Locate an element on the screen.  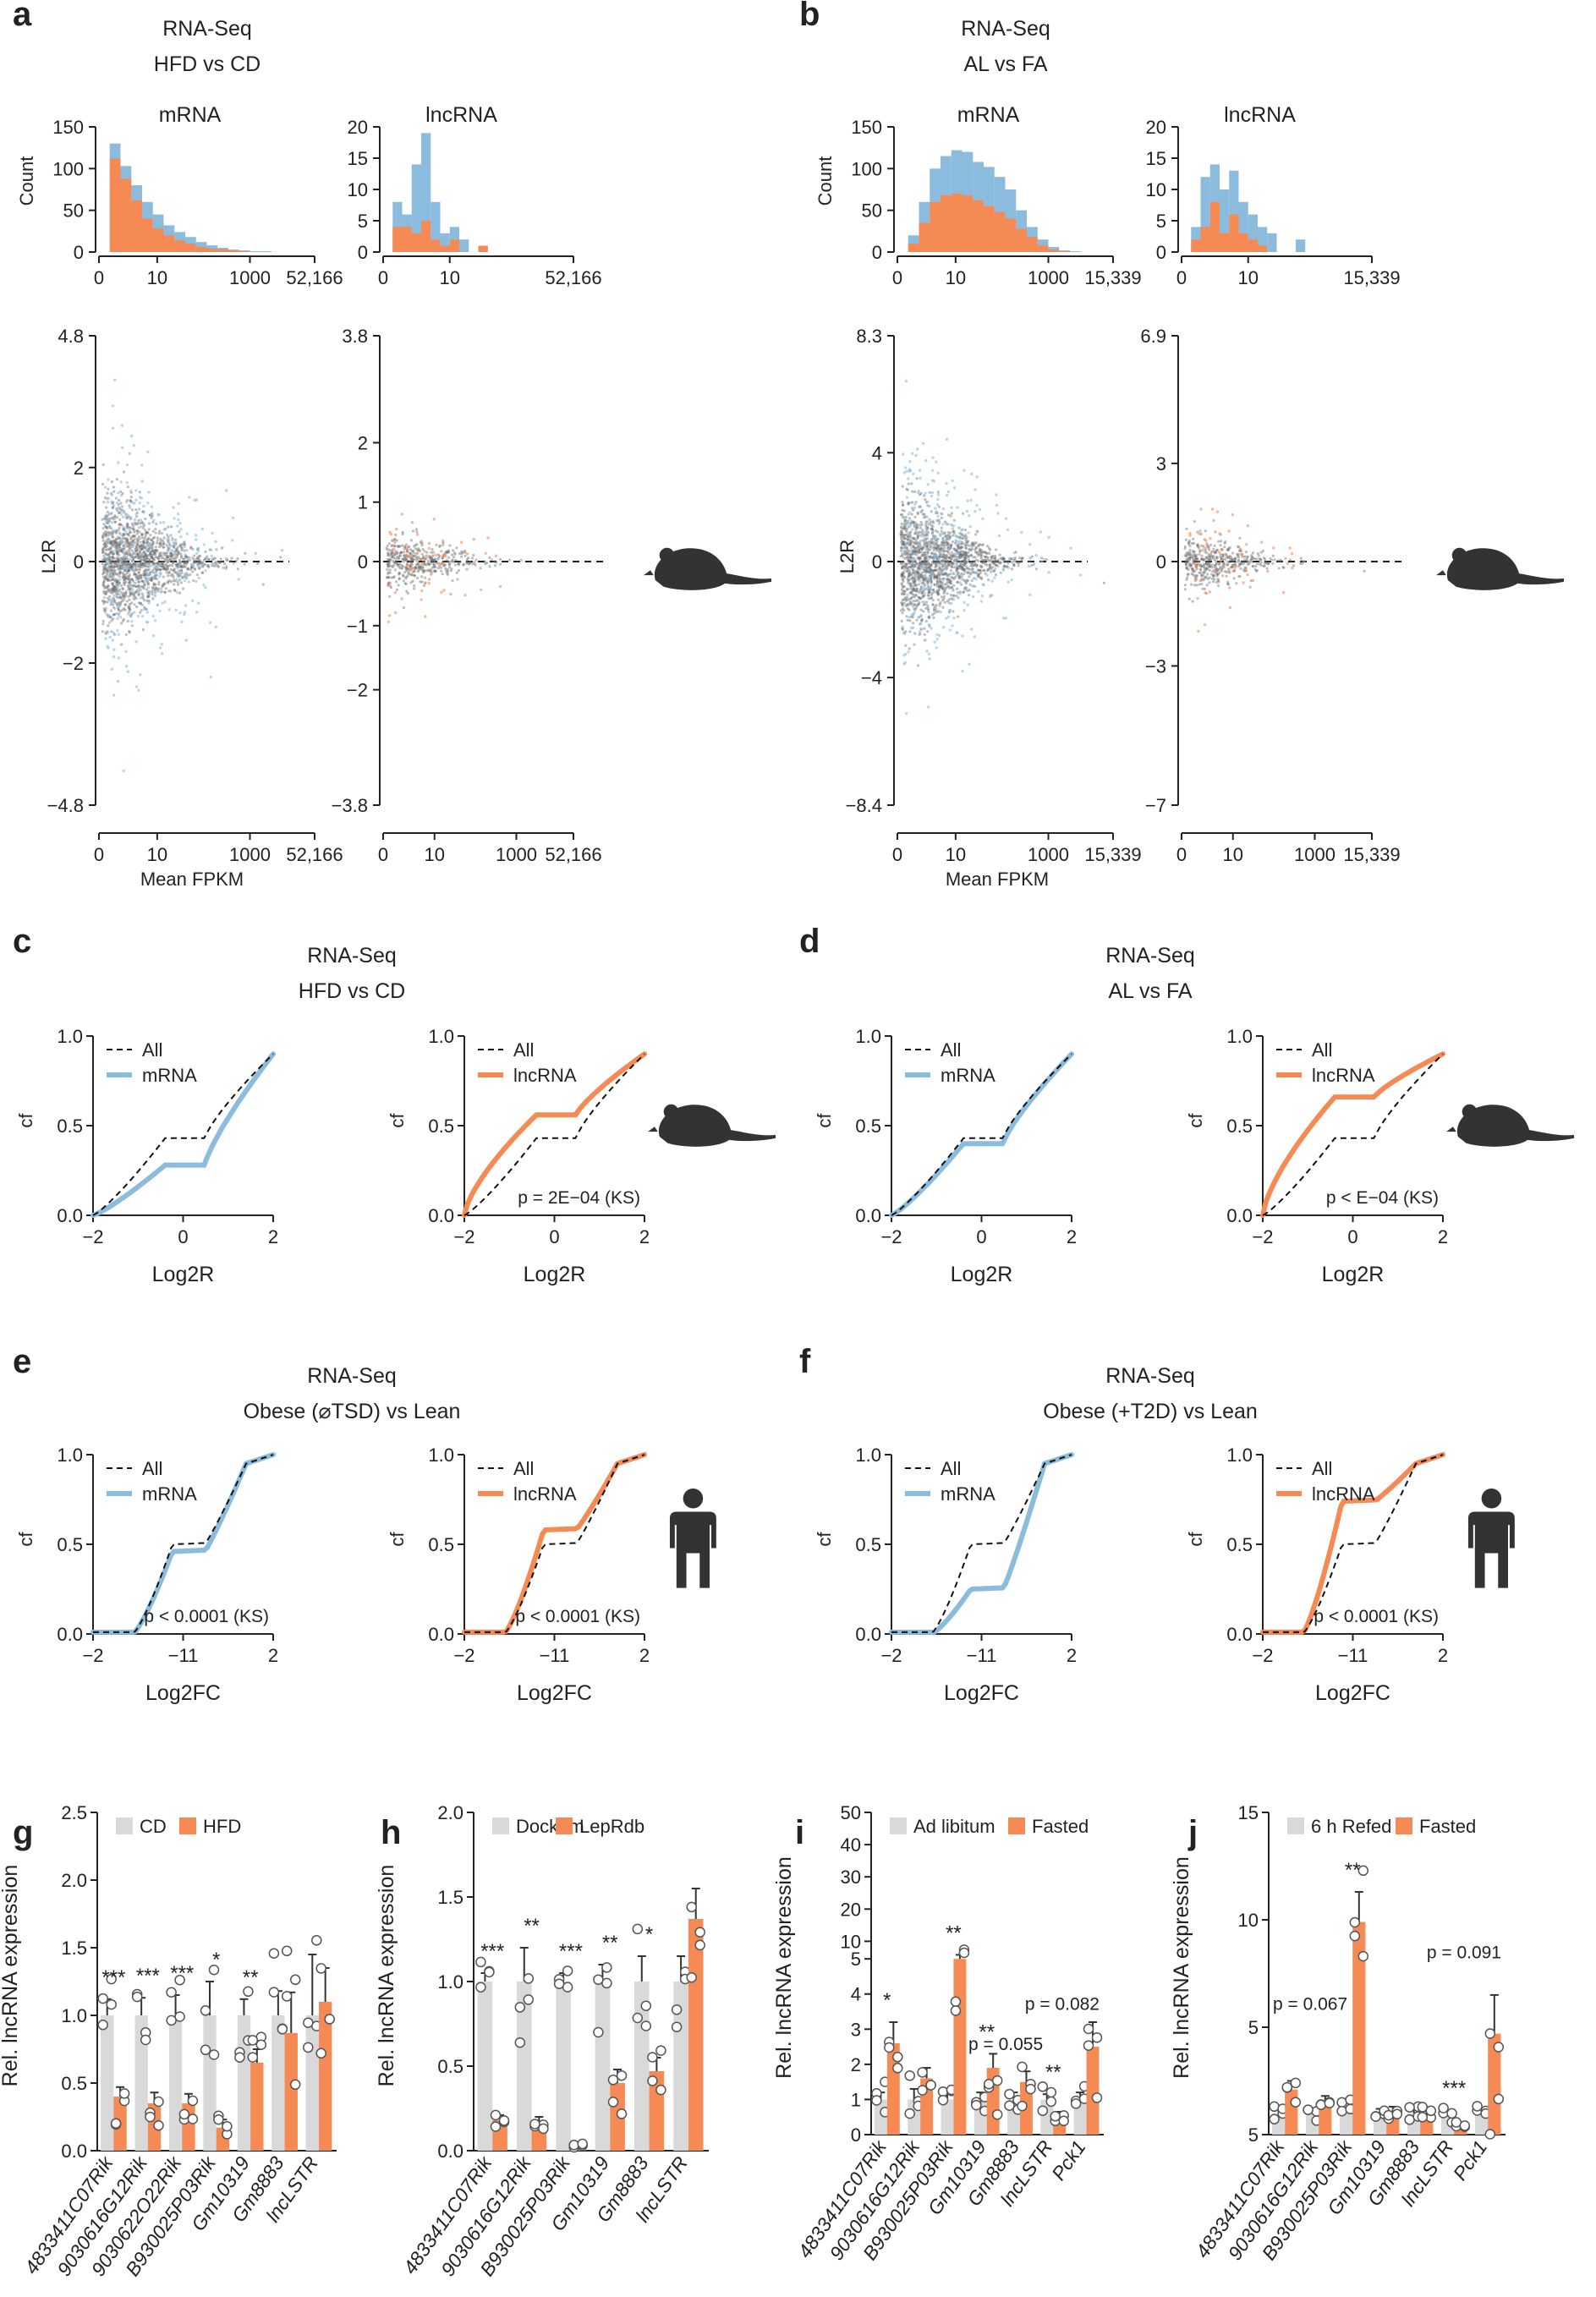
scatter-y-tick: 6.9 is located at coordinates (1153, 336).